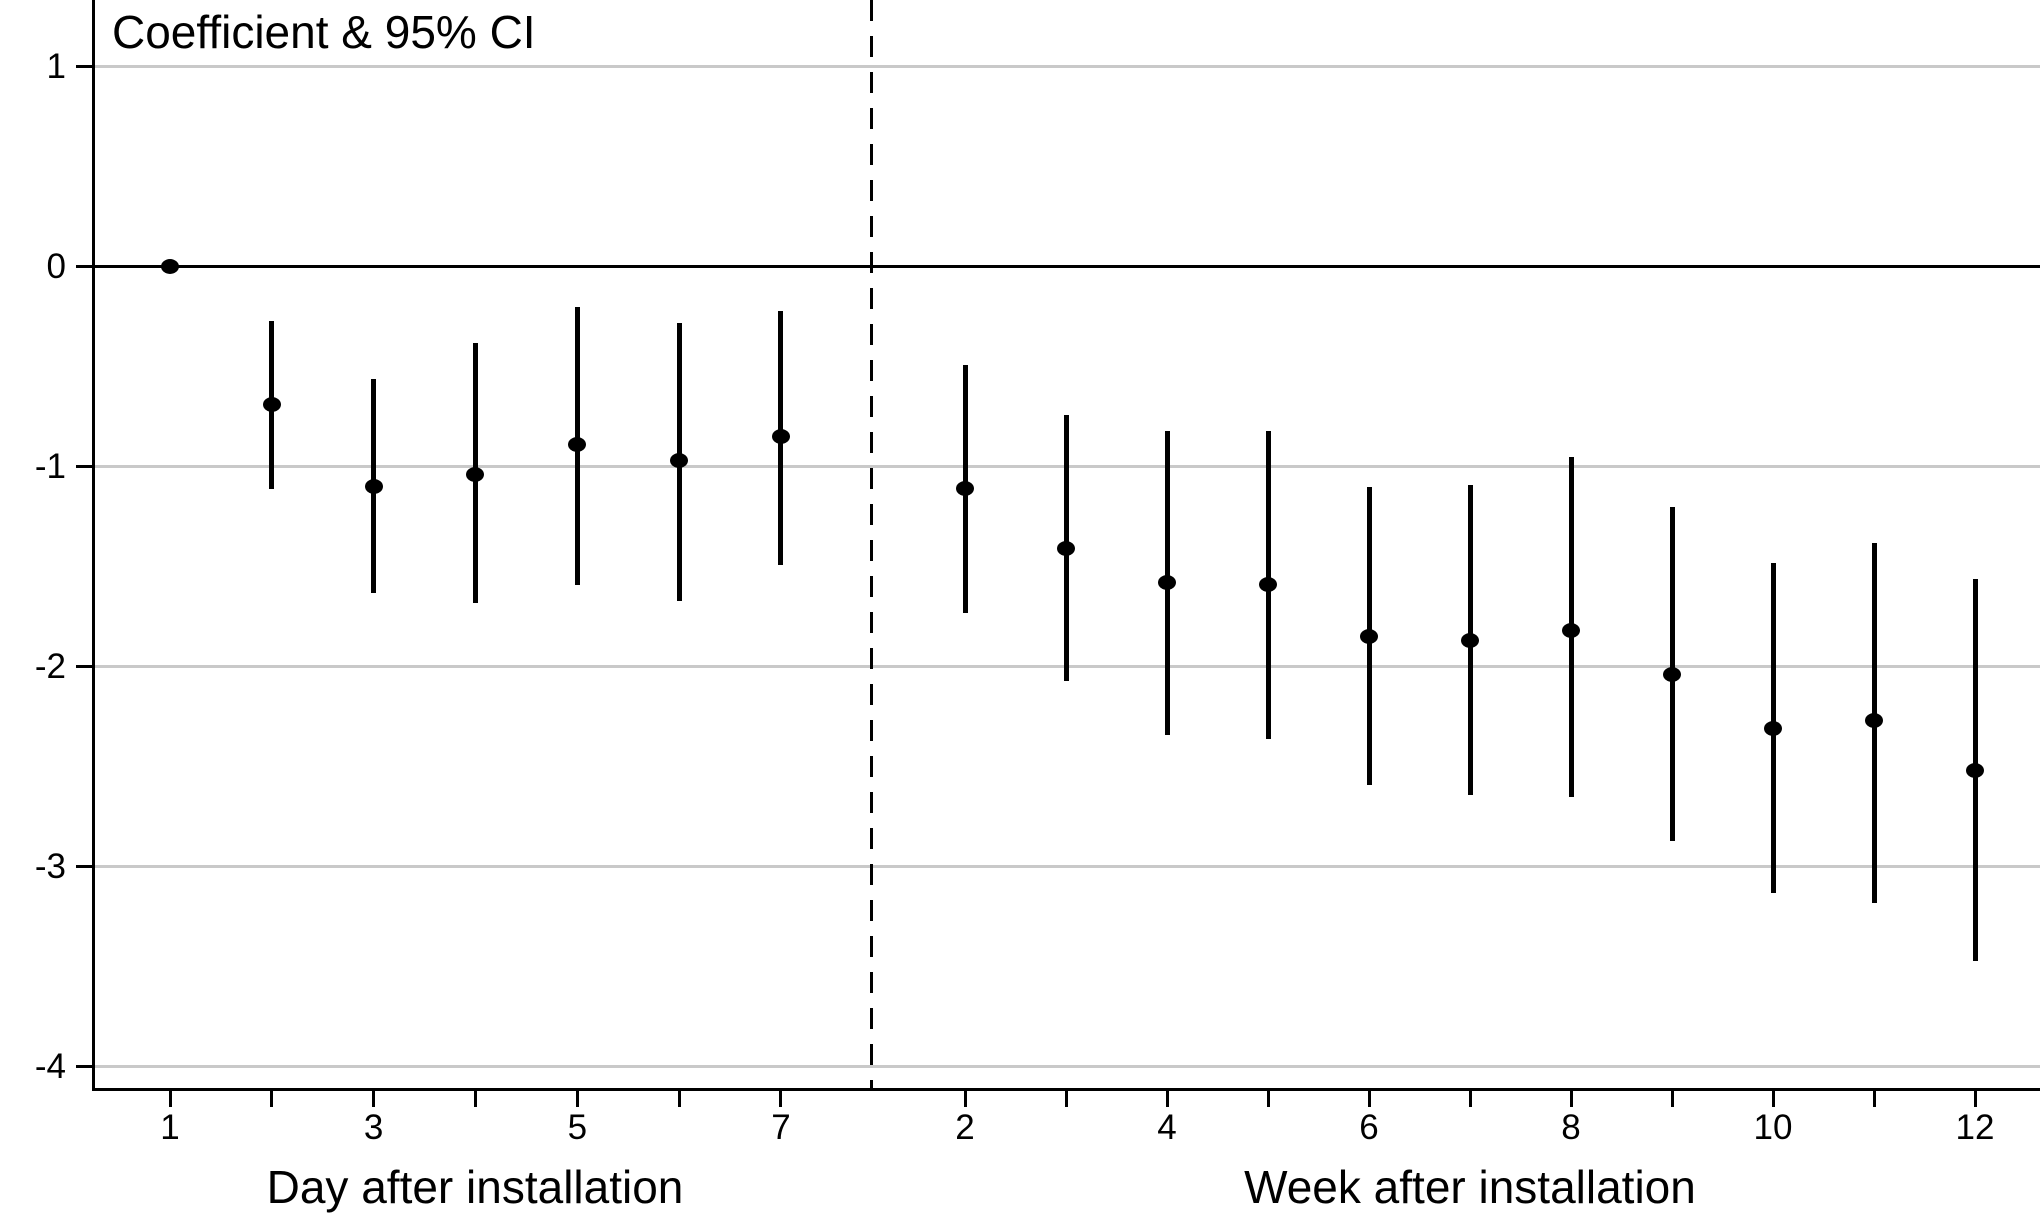 The width and height of the screenshot is (2040, 1224). What do you see at coordinates (50, 666) in the screenshot?
I see `y-tick-label: -2` at bounding box center [50, 666].